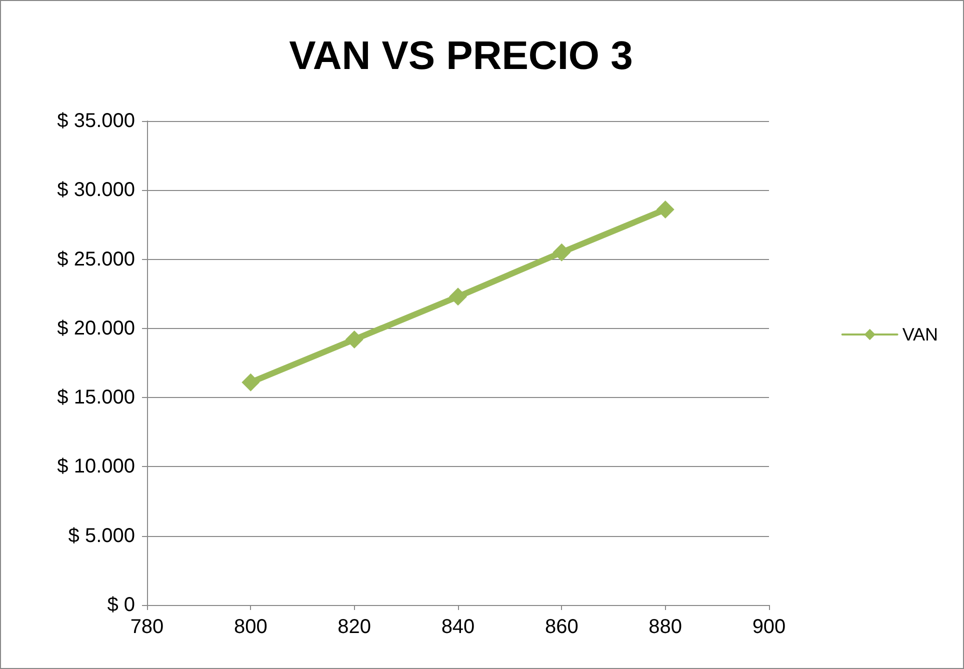 This screenshot has height=669, width=964. What do you see at coordinates (458, 627) in the screenshot?
I see `x-tick-label: 840` at bounding box center [458, 627].